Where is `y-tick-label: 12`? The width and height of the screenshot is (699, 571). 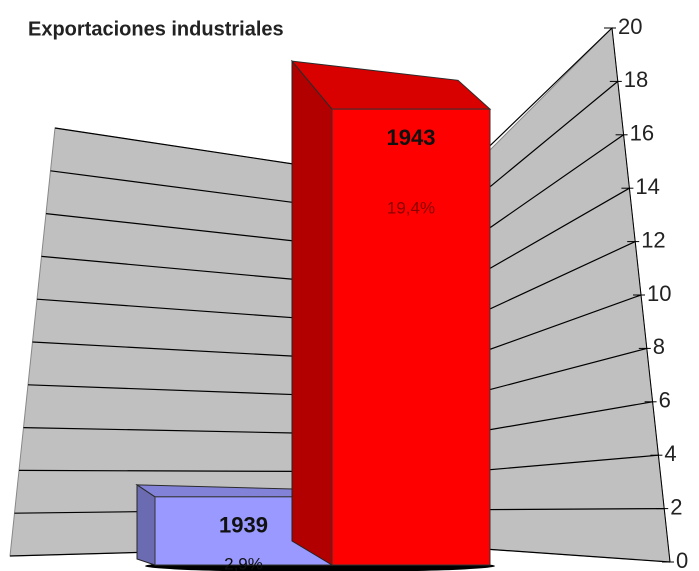 y-tick-label: 12 is located at coordinates (653, 239).